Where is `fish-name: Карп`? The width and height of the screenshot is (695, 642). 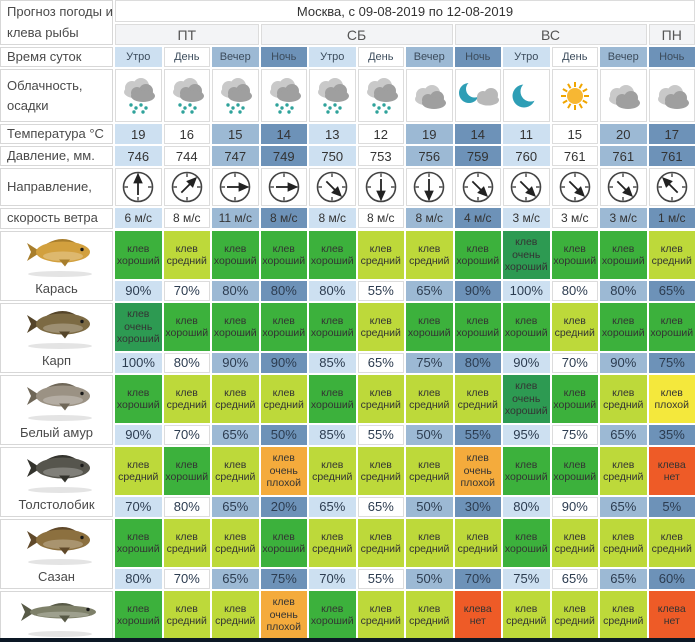
fish-name: Карп is located at coordinates (56, 360).